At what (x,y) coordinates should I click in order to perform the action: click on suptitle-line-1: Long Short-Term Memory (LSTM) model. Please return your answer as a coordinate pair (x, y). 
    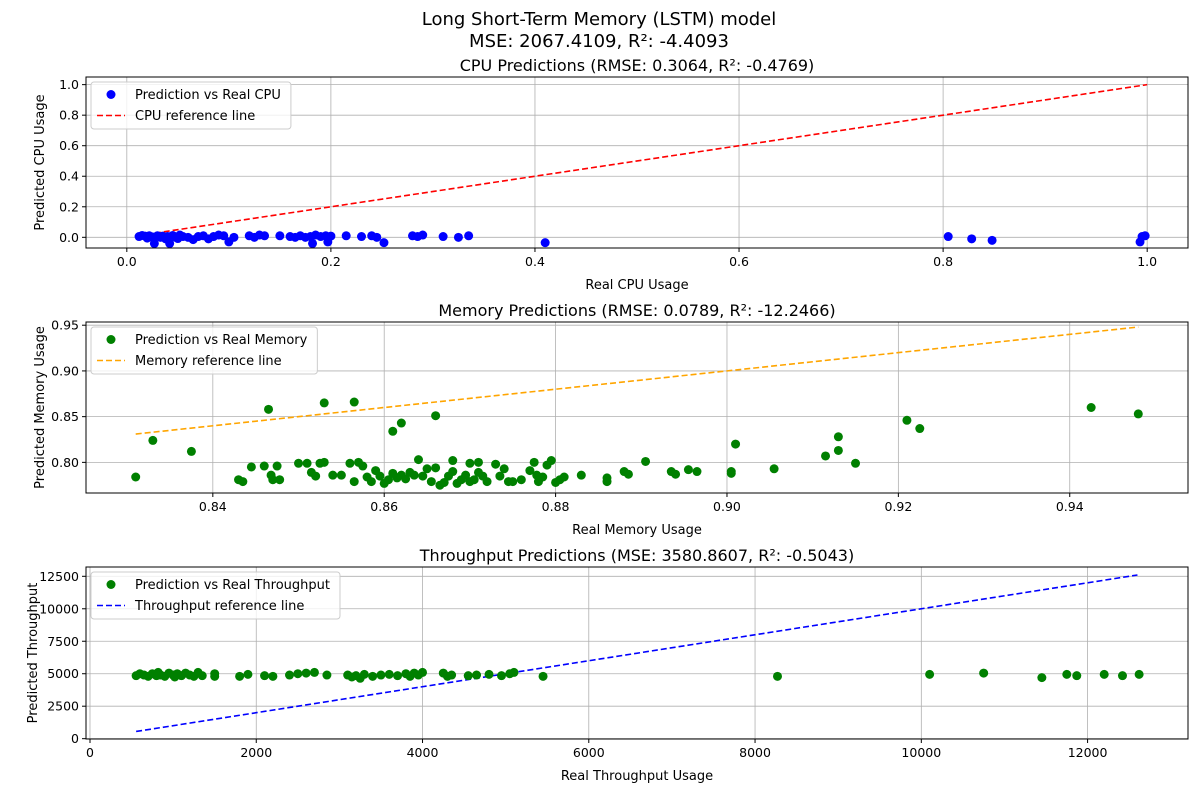
    Looking at the image, I should click on (599, 19).